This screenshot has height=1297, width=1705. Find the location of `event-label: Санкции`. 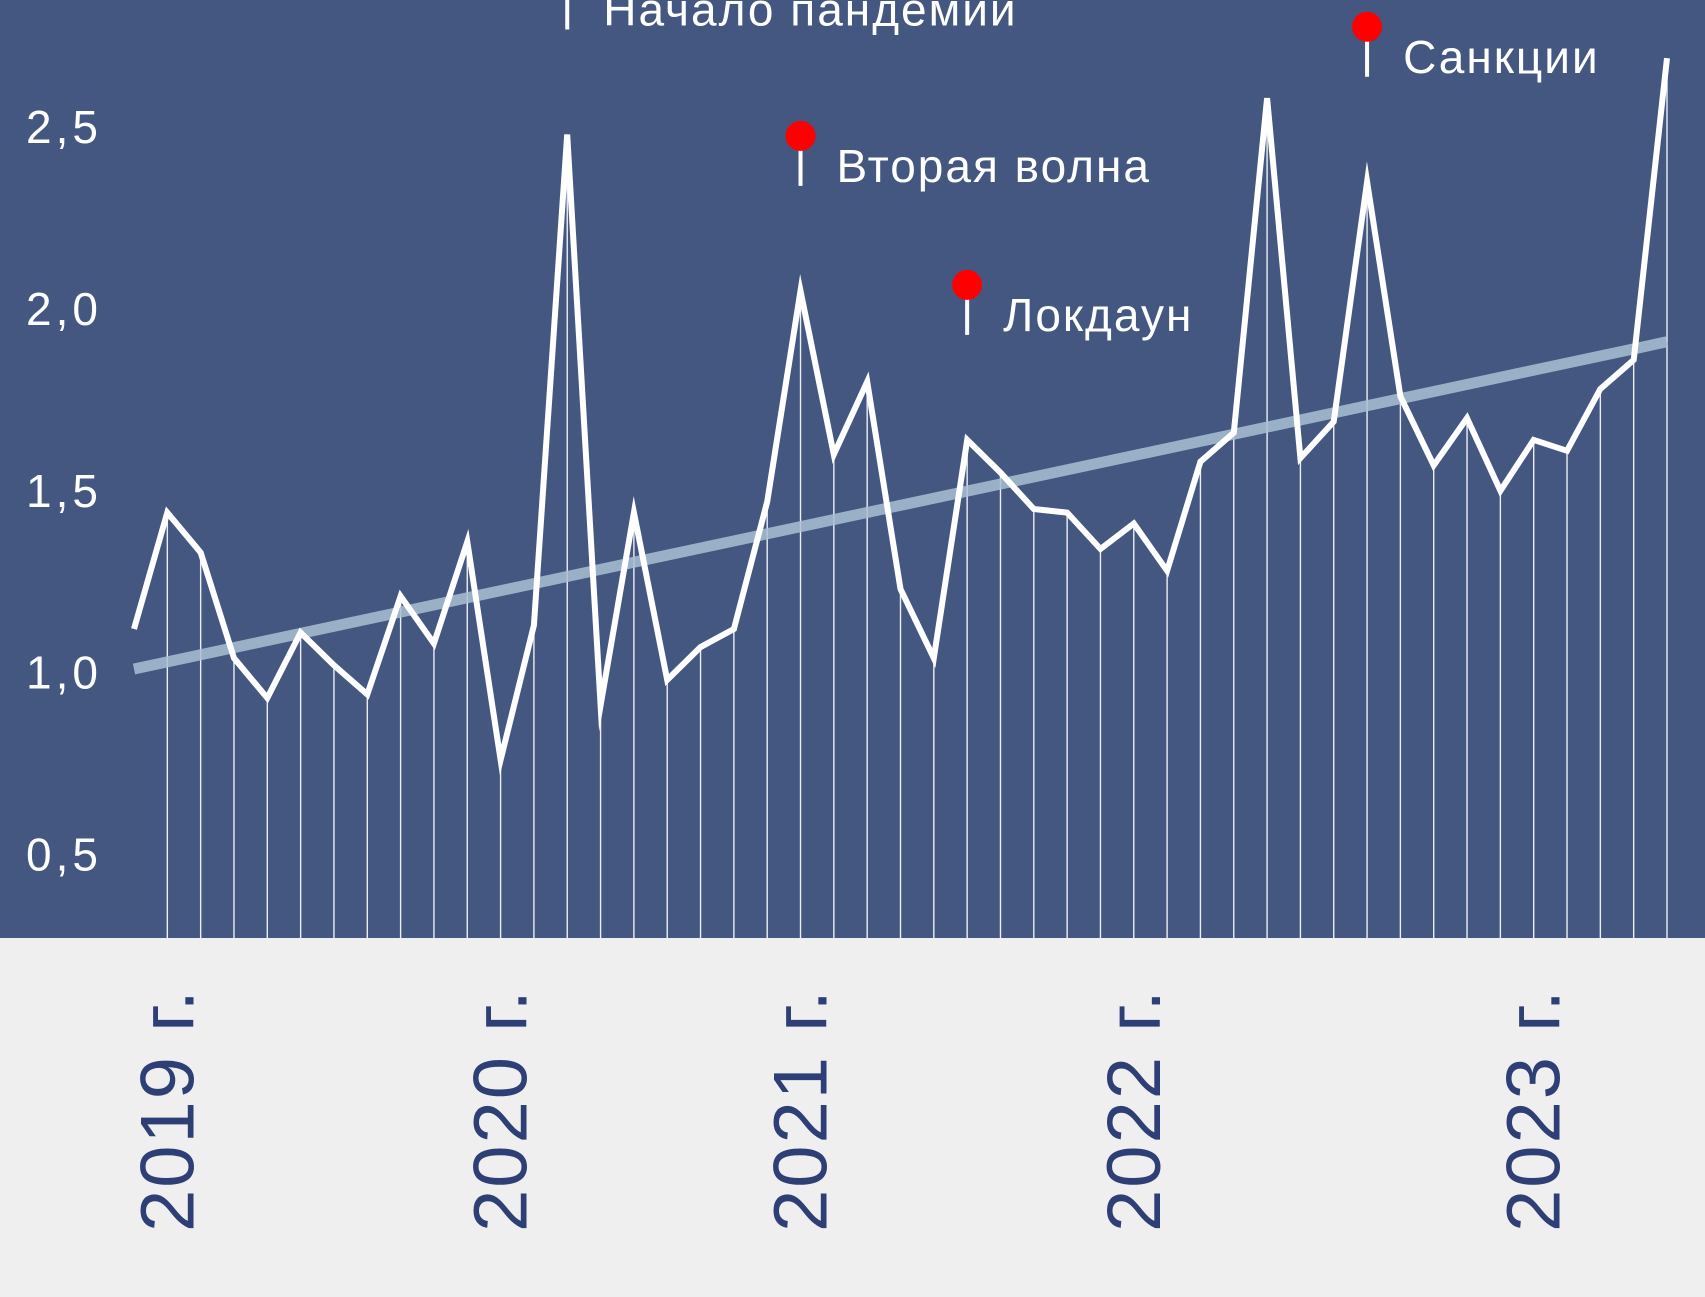

event-label: Санкции is located at coordinates (1501, 57).